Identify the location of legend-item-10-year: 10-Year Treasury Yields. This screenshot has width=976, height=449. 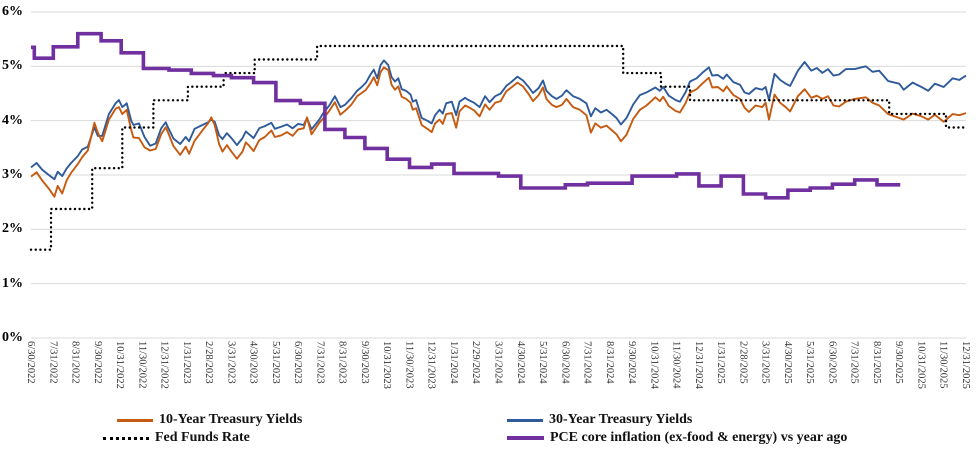
(209, 420).